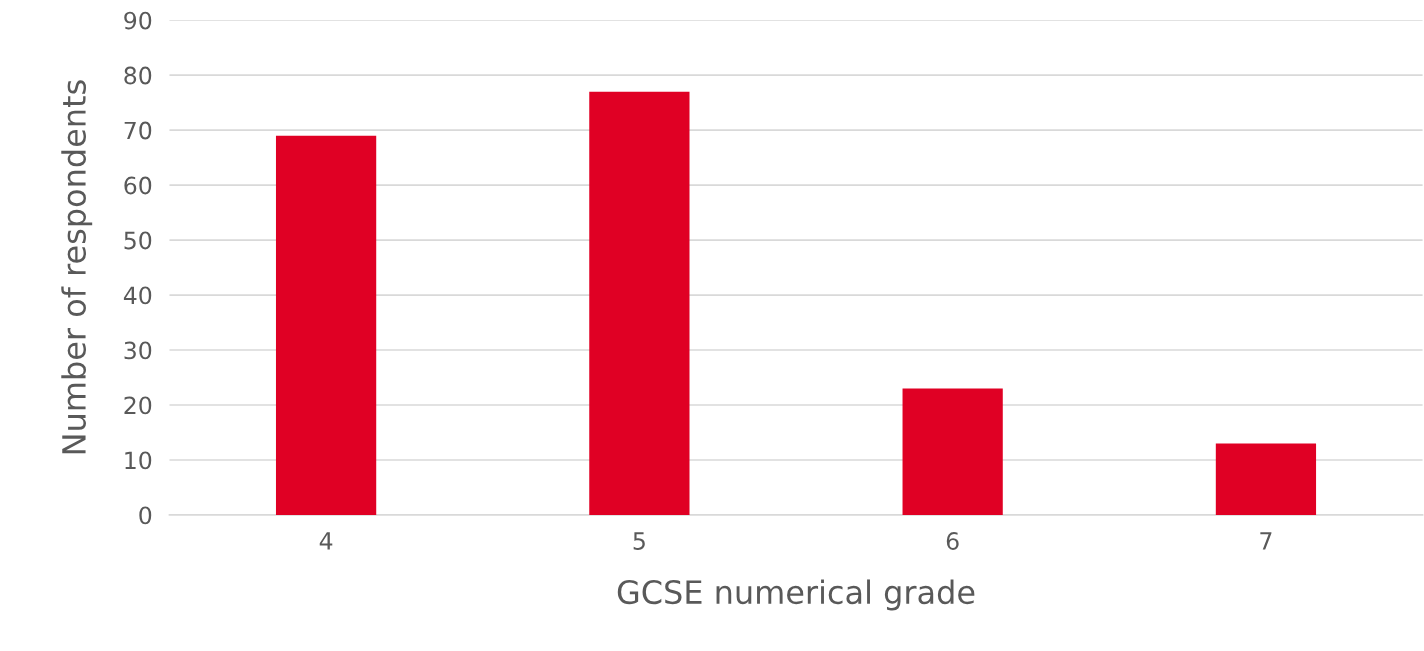 The image size is (1424, 651). I want to click on y-tick-label: 50, so click(138, 240).